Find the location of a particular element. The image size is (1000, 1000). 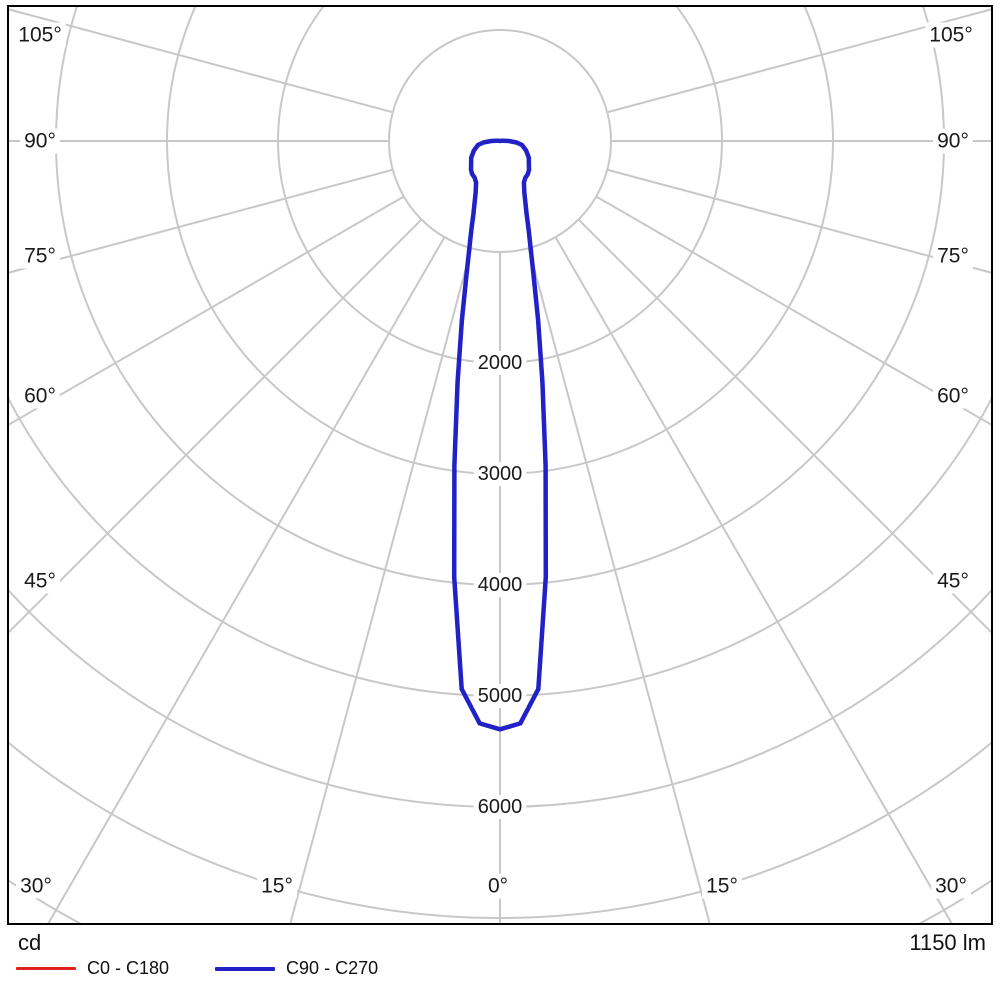

legend-item-c90-c270: C90 - C270 is located at coordinates (296, 968).